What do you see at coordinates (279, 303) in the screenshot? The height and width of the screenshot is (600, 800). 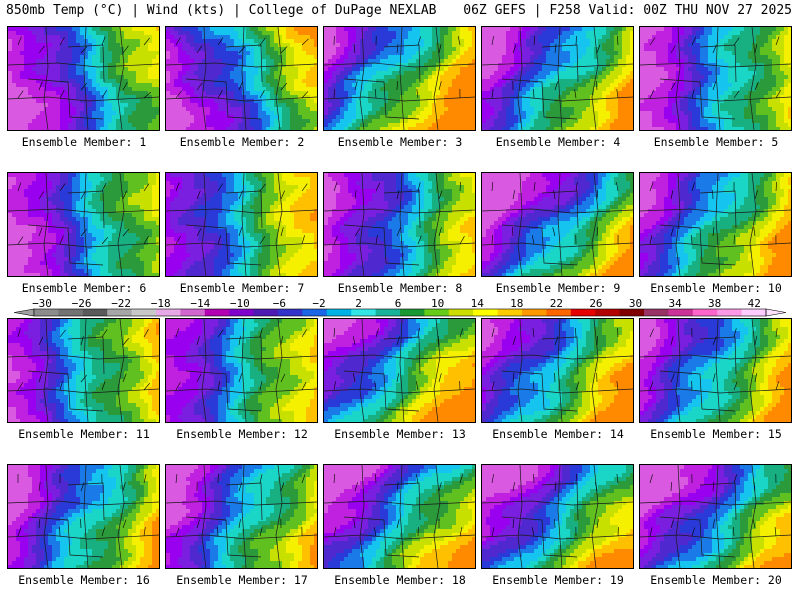 I see `colorbar-tick-label: −6` at bounding box center [279, 303].